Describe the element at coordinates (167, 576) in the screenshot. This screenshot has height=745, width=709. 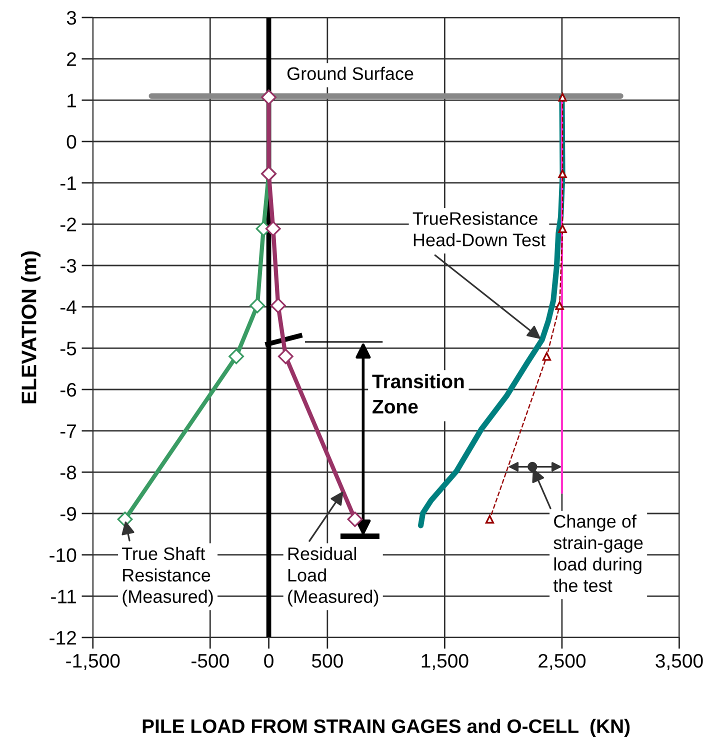
I see `annotation: True Shaft Resistance (Measured)` at that location.